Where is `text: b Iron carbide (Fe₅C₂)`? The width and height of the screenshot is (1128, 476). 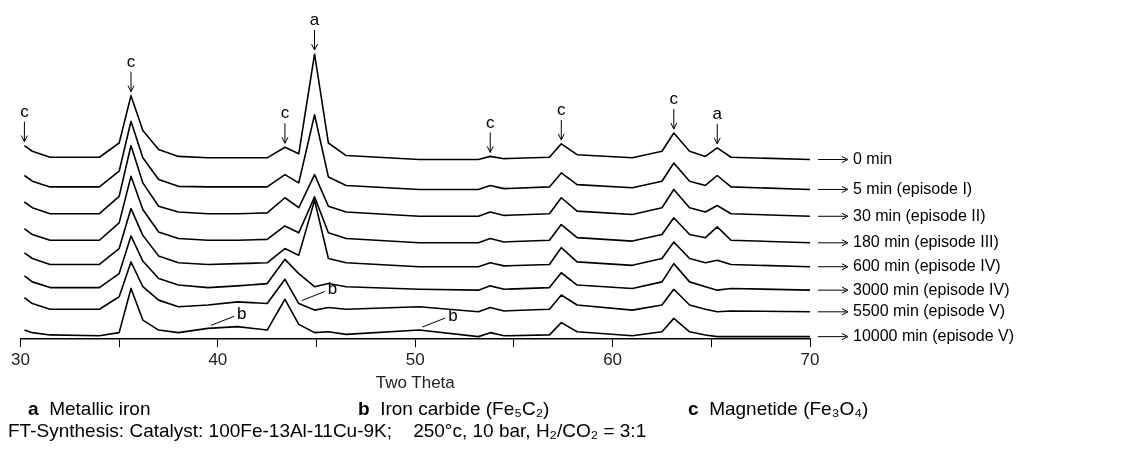
text: b Iron carbide (Fe₅C₂) is located at coordinates (454, 409).